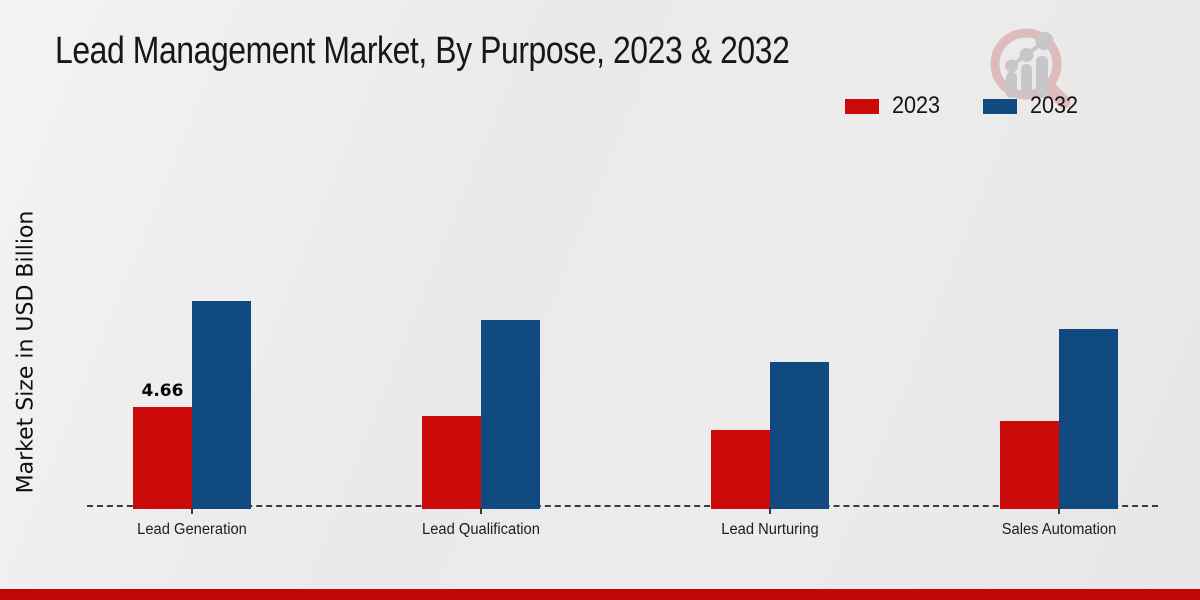  What do you see at coordinates (964, 106) in the screenshot?
I see `legend: 2023 2032` at bounding box center [964, 106].